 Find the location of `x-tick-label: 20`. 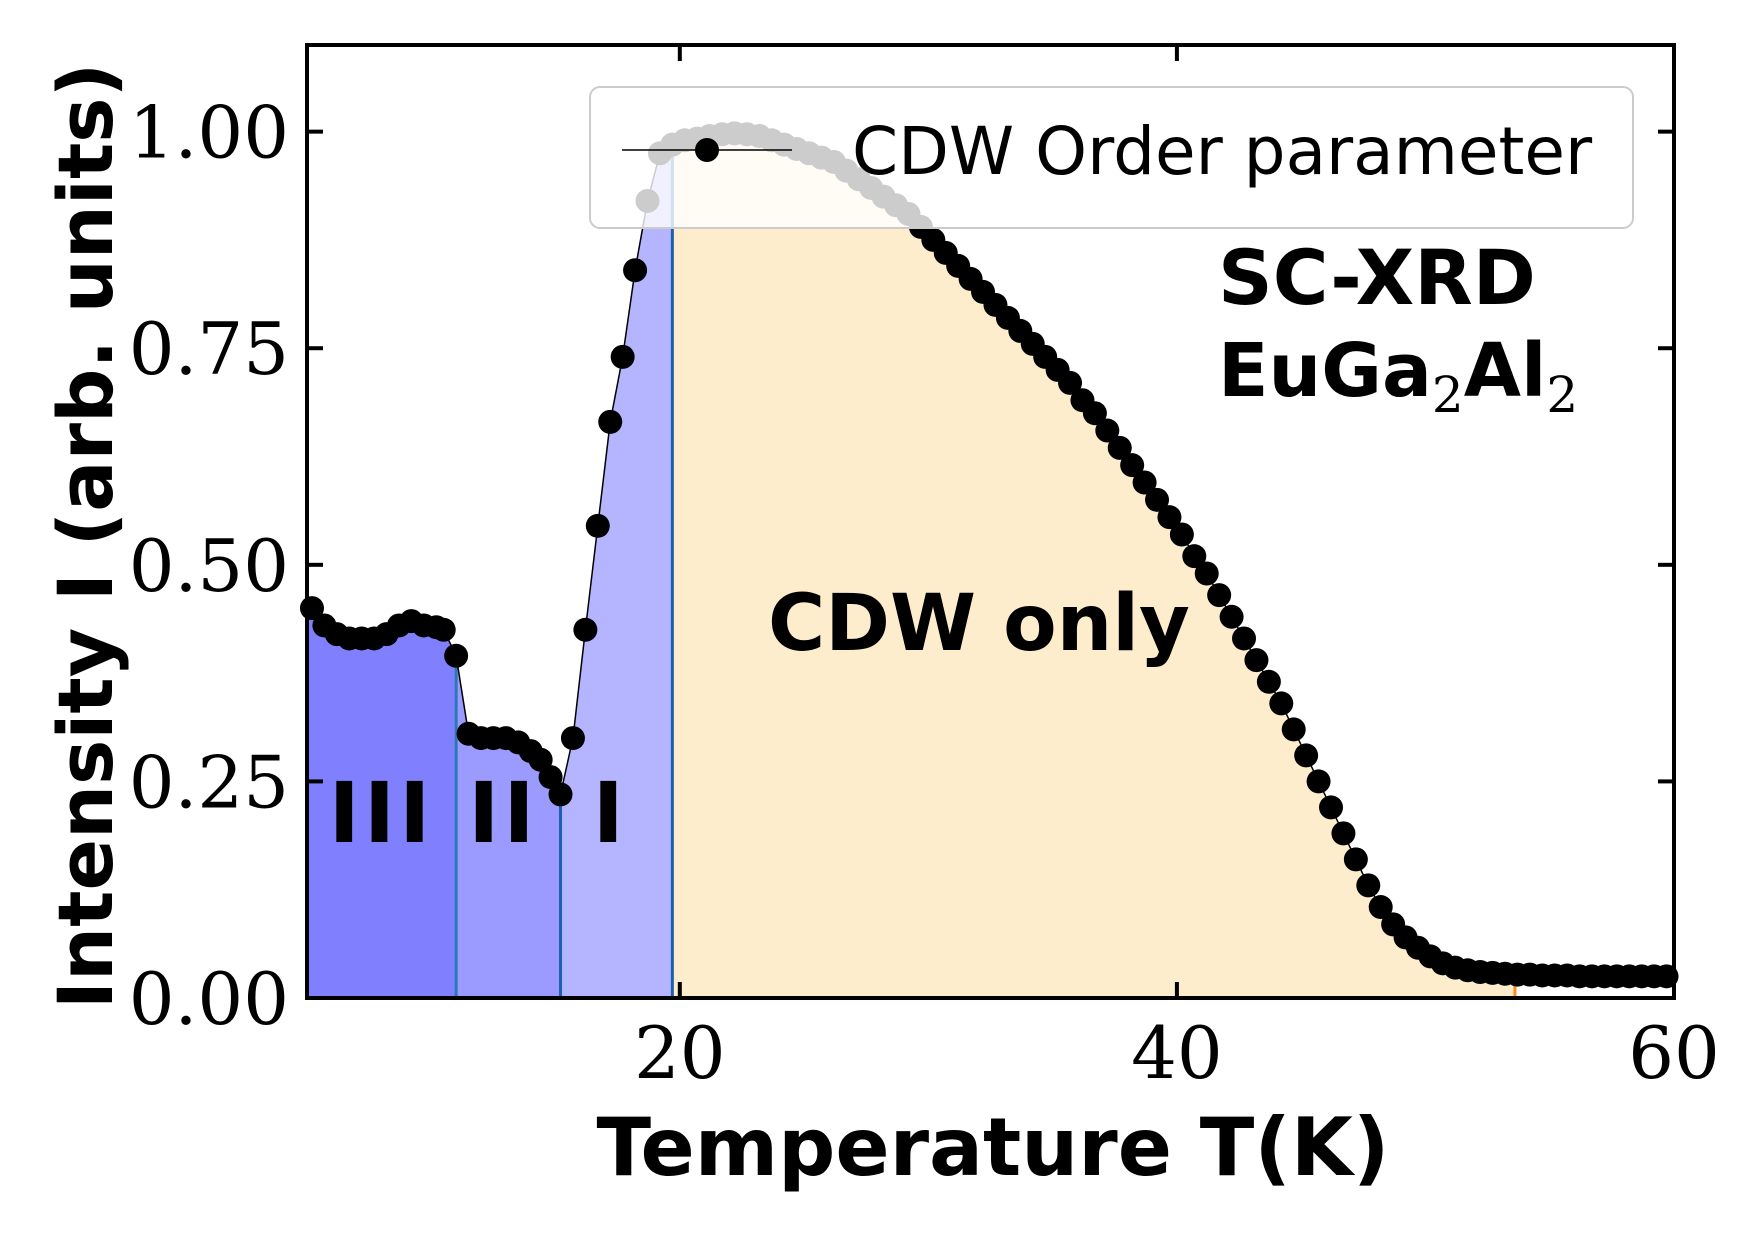

x-tick-label: 20 is located at coordinates (680, 1053).